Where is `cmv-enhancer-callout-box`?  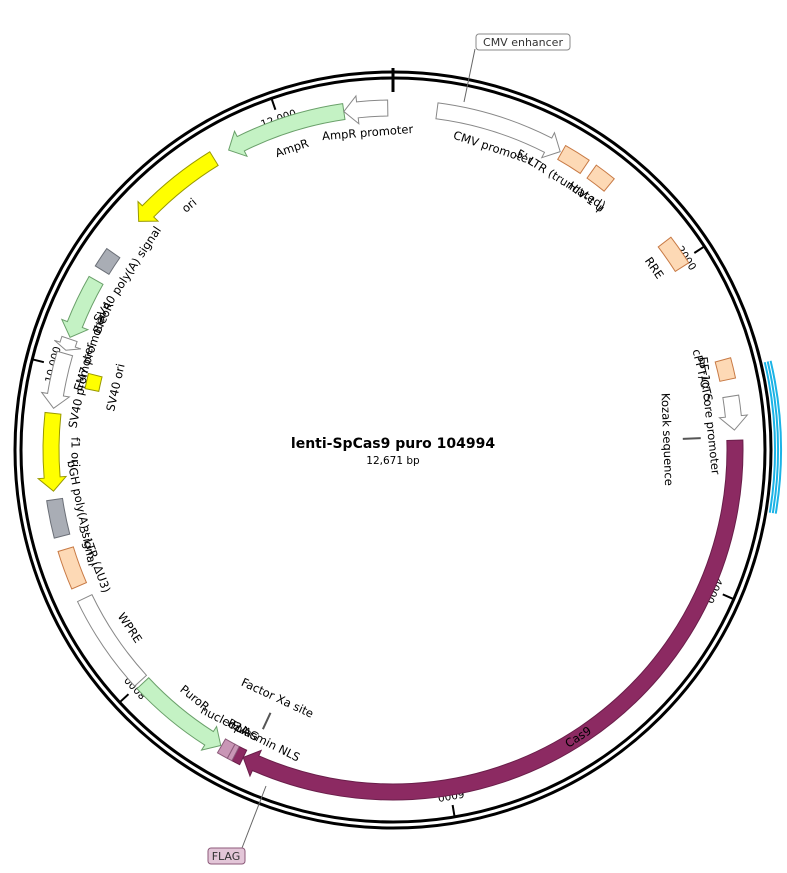
cmv-enhancer-callout-box is located at coordinates (523, 42).